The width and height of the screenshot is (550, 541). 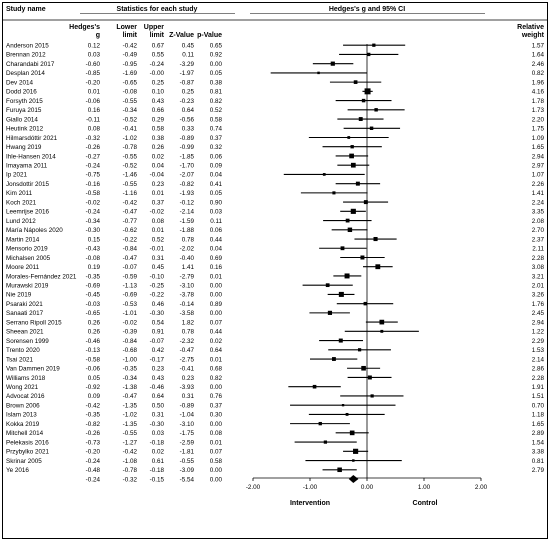 I want to click on lower-limit-cell: -0.84, so click(x=130, y=249).